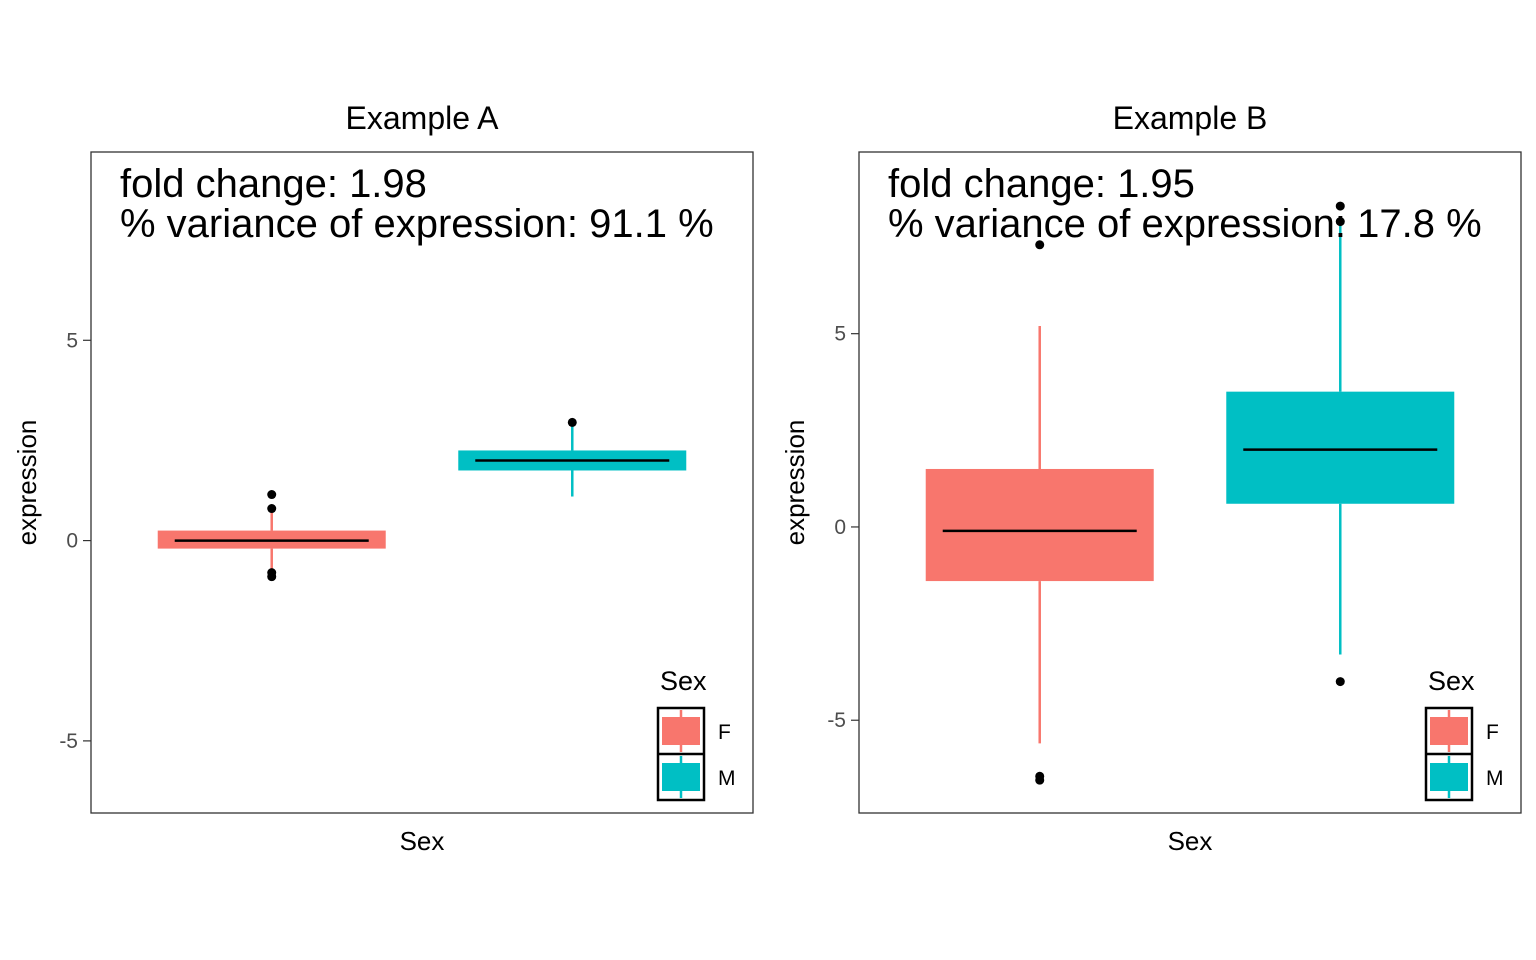  Describe the element at coordinates (1190, 118) in the screenshot. I see `chart-title: Example B` at that location.